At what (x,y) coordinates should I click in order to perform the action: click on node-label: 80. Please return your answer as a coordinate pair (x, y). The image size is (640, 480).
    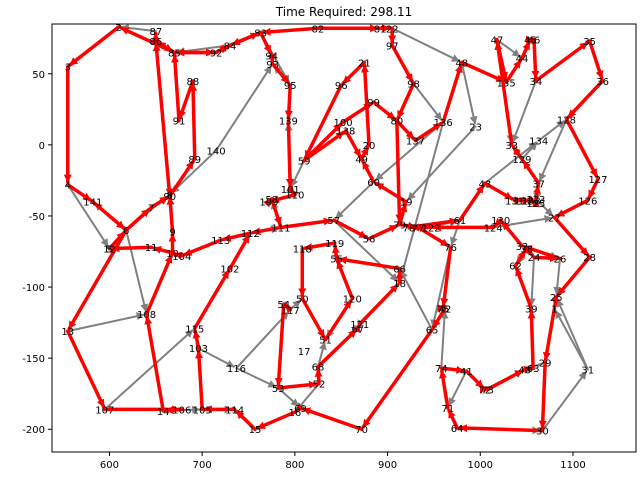
    Looking at the image, I should click on (396, 122).